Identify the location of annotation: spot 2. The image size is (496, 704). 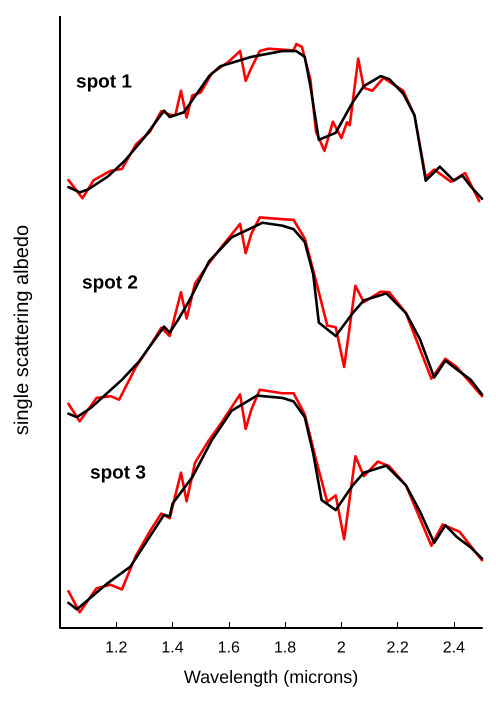
(110, 283).